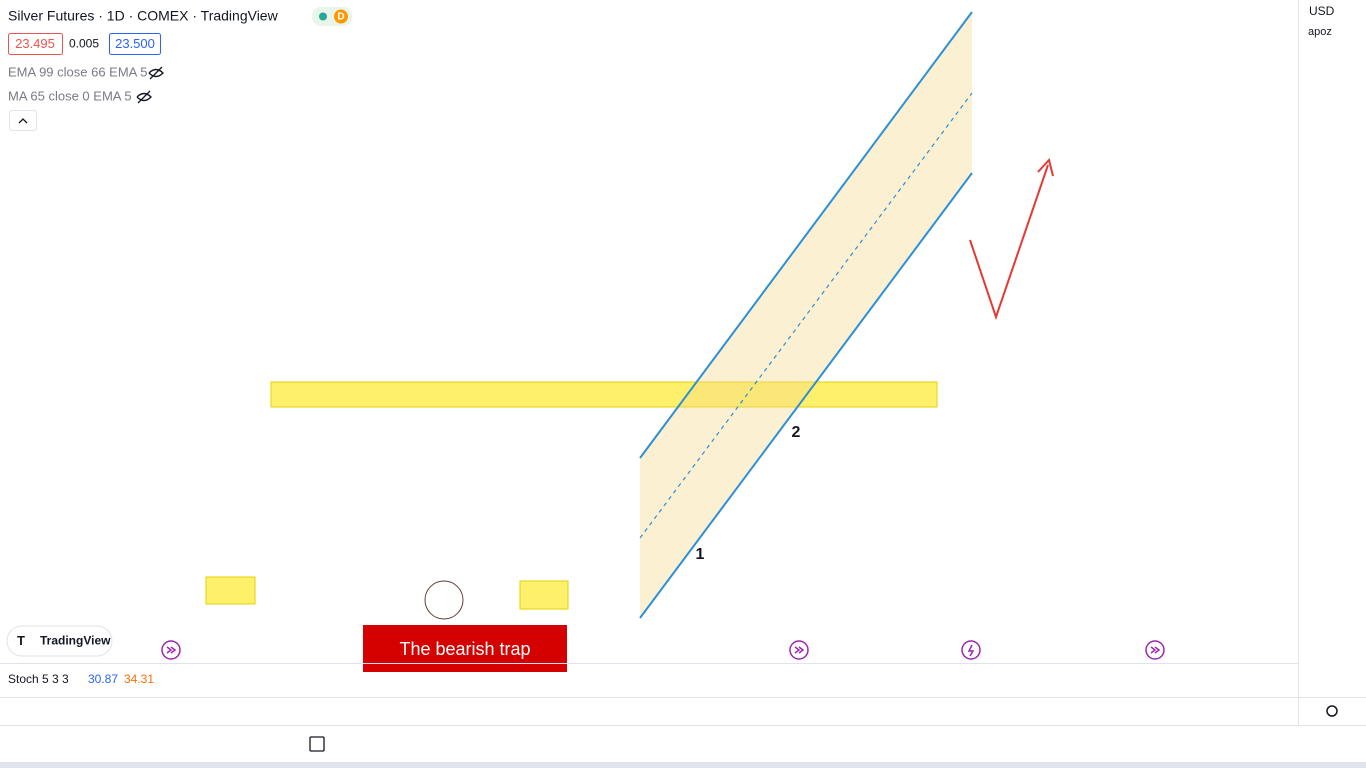 Image resolution: width=1366 pixels, height=768 pixels. What do you see at coordinates (75, 641) in the screenshot?
I see `logo: TradingView` at bounding box center [75, 641].